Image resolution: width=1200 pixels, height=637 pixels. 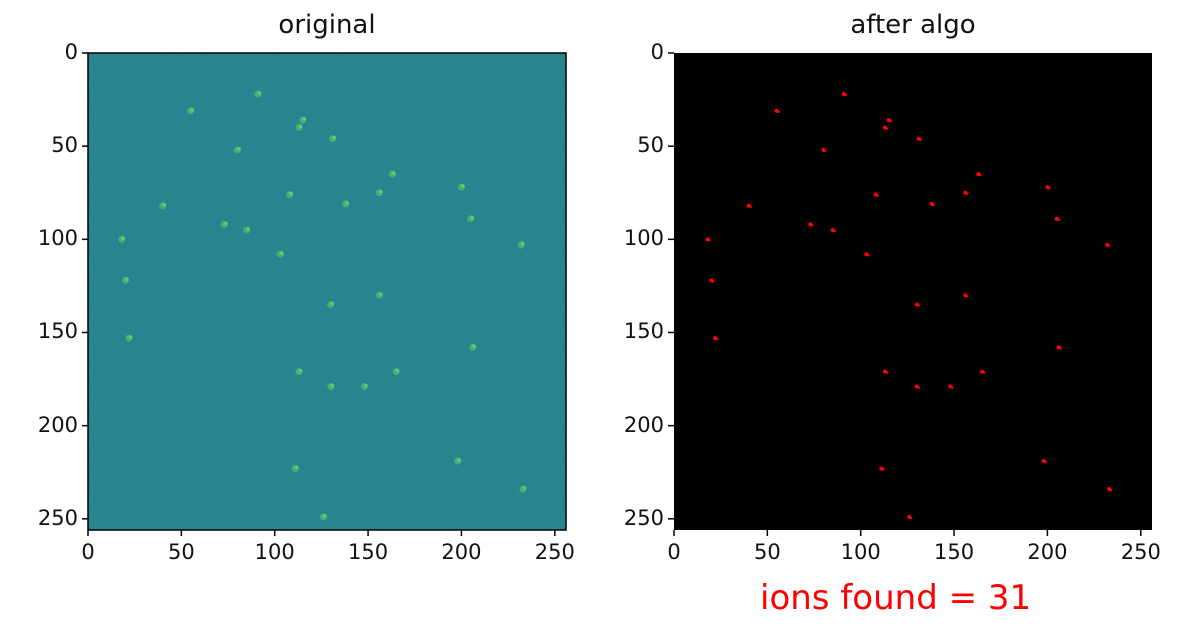 What do you see at coordinates (896, 598) in the screenshot?
I see `ions-found-caption: ions found = 31` at bounding box center [896, 598].